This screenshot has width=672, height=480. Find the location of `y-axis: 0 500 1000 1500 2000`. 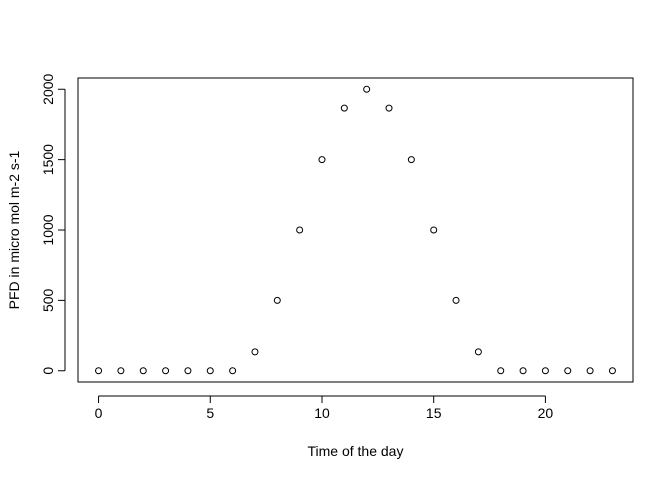

y-axis: 0 500 1000 1500 2000 is located at coordinates (53, 224).